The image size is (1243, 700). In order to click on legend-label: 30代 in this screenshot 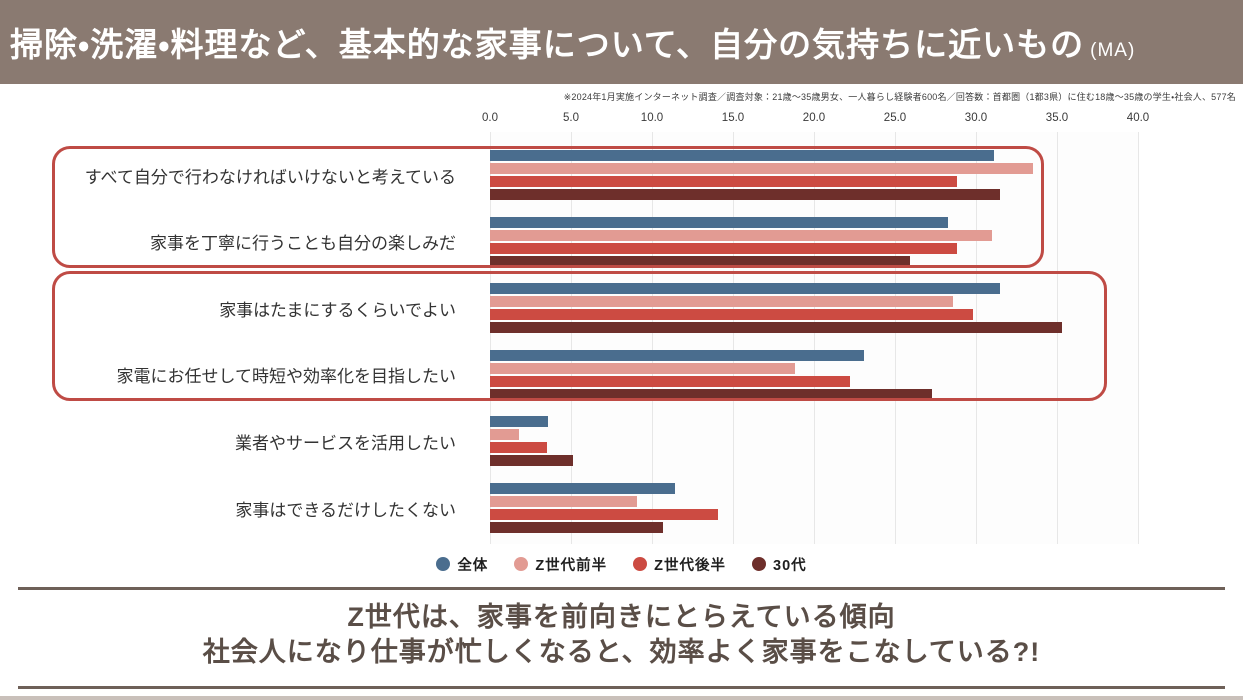, I will do `click(790, 565)`.